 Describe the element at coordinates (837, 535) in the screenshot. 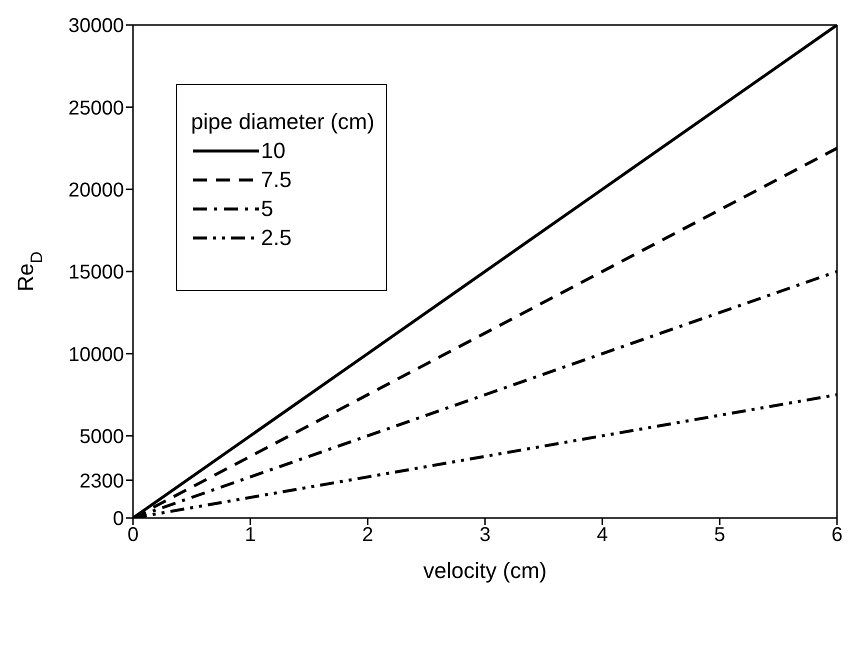

I see `x-tick-label: 6` at that location.